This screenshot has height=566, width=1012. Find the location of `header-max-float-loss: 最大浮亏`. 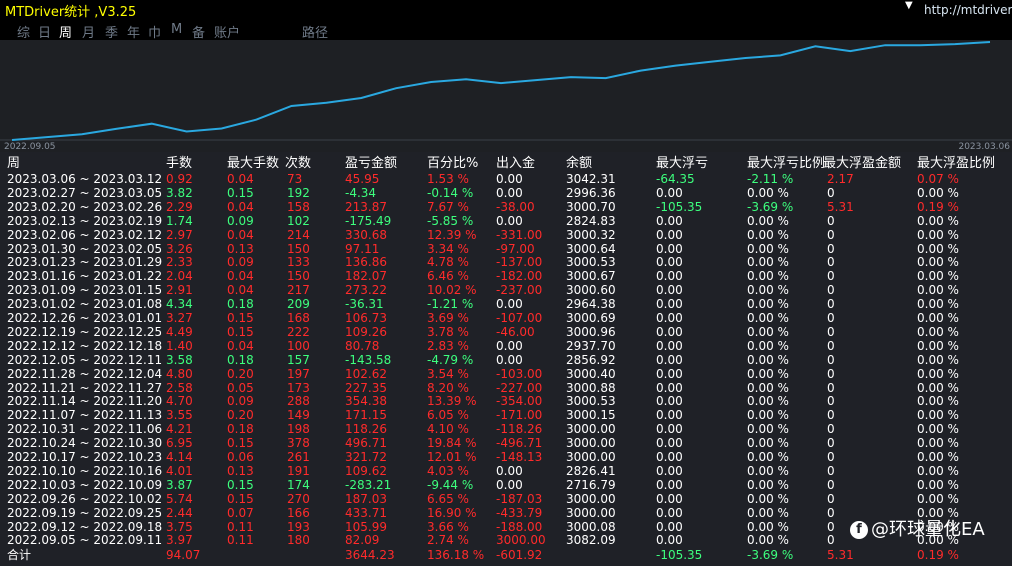

header-max-float-loss: 最大浮亏 is located at coordinates (682, 163).